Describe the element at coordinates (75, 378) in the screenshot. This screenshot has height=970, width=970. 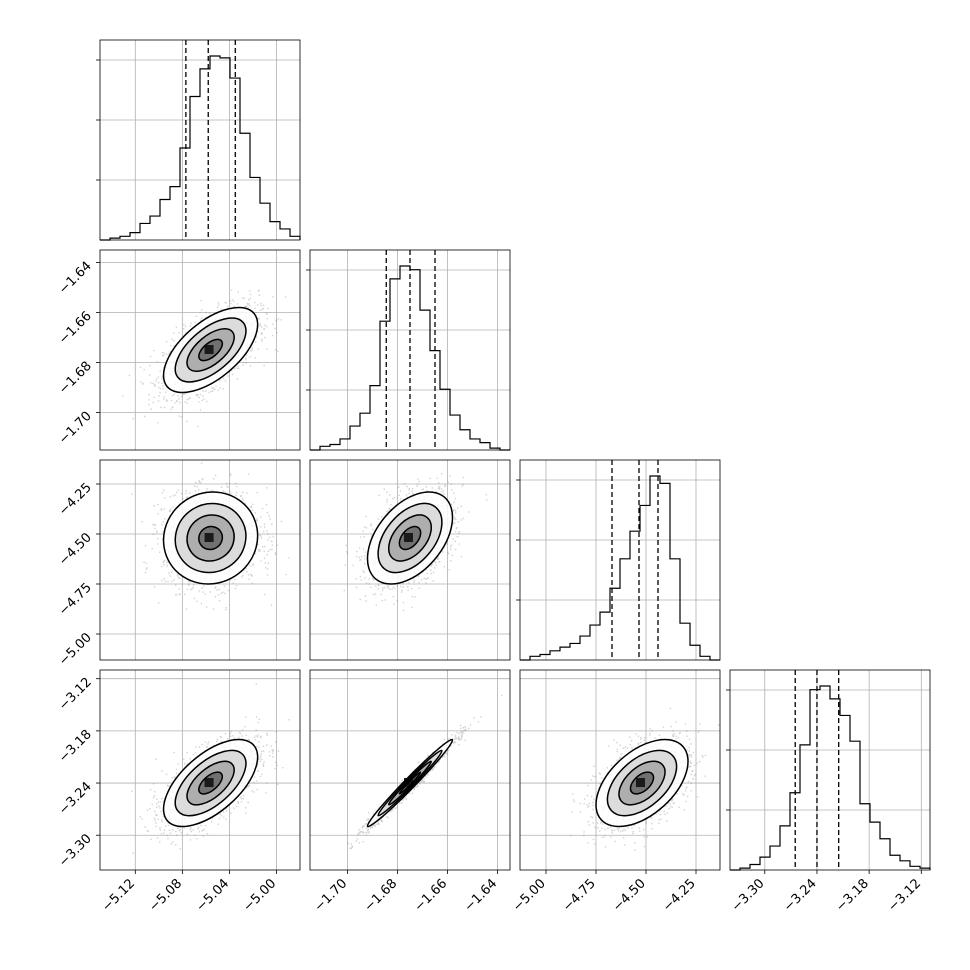
I see `y-tick-label: −1.68` at that location.